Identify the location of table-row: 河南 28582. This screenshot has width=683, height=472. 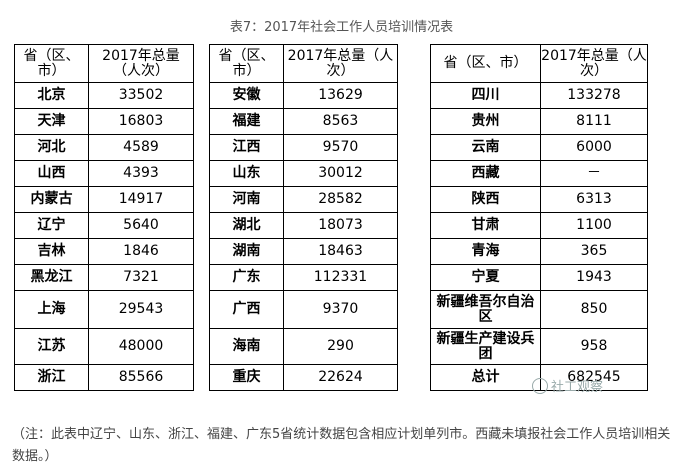
(303, 199).